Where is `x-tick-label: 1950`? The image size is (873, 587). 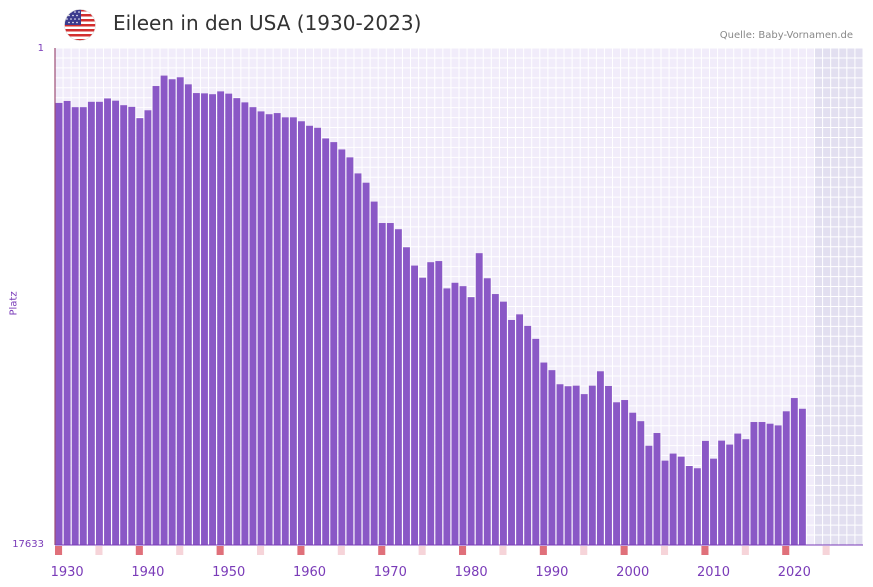
x-tick-label: 1950 is located at coordinates (228, 572).